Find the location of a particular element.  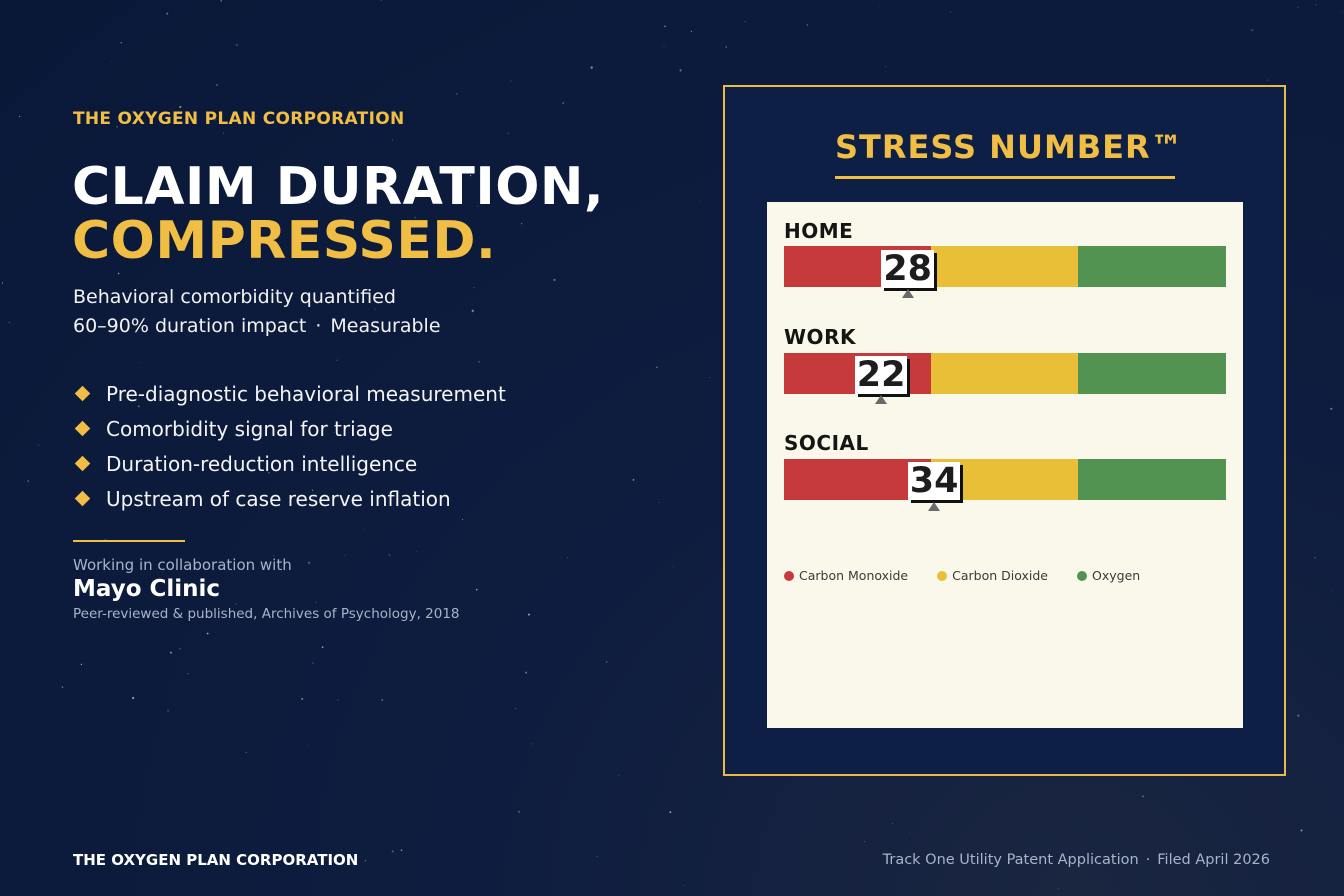

stress-bar-work is located at coordinates (1005, 373).